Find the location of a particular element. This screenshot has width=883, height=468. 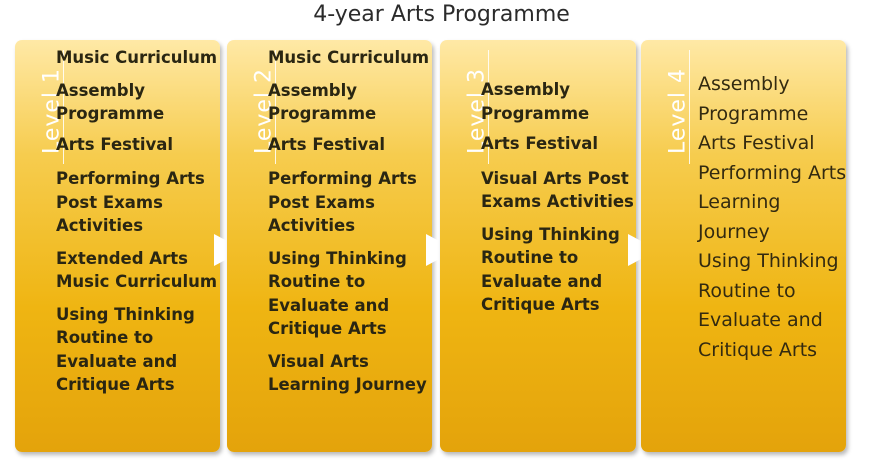

level-1-item: Music Curriculum is located at coordinates (137, 57).